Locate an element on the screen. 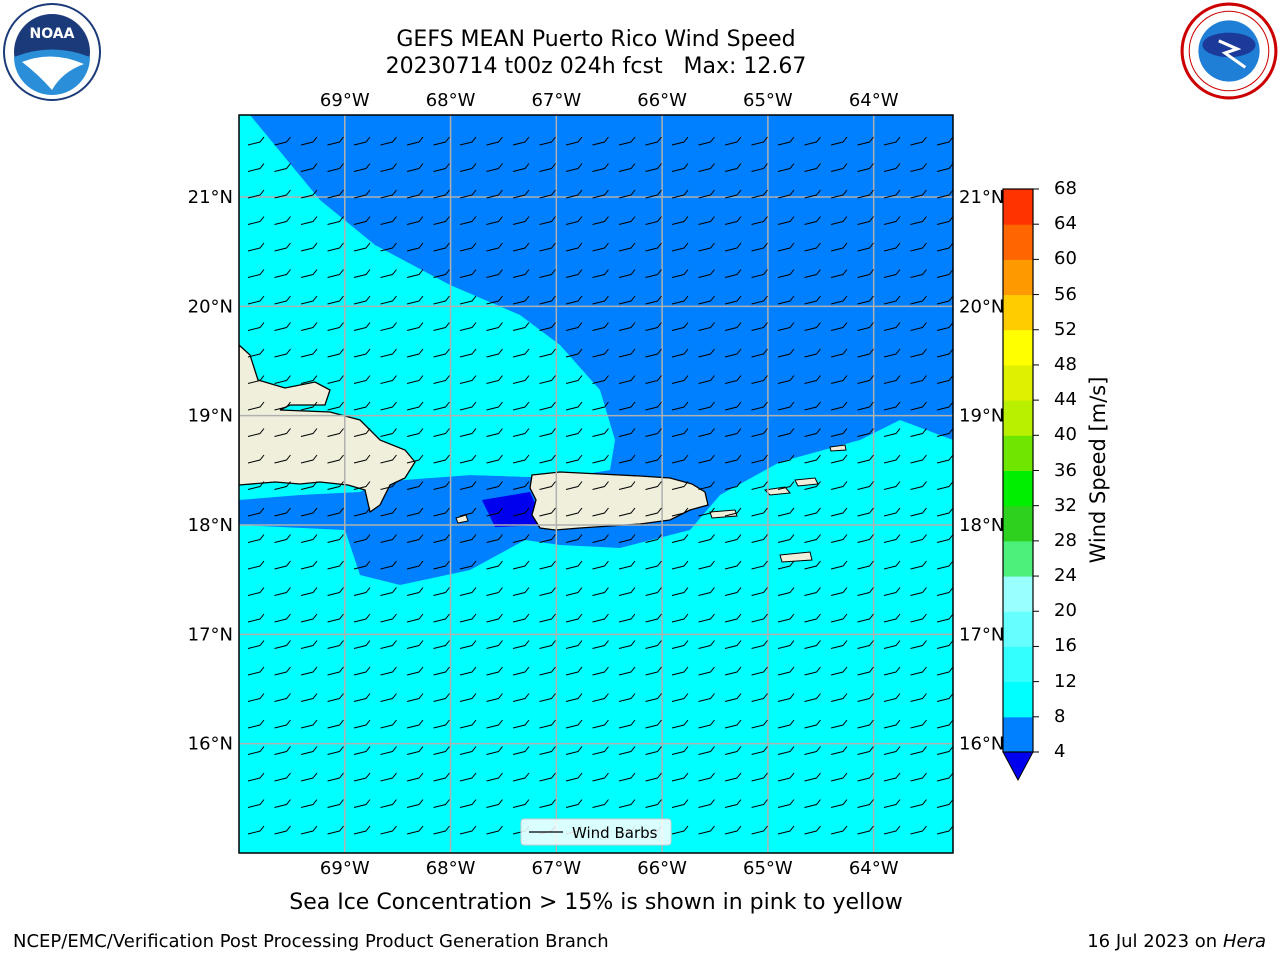  anegada-island is located at coordinates (838, 448).